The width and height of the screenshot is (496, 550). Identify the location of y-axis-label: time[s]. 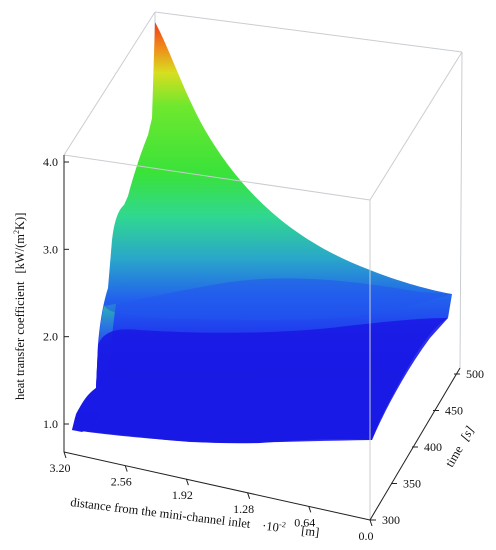
(459, 447).